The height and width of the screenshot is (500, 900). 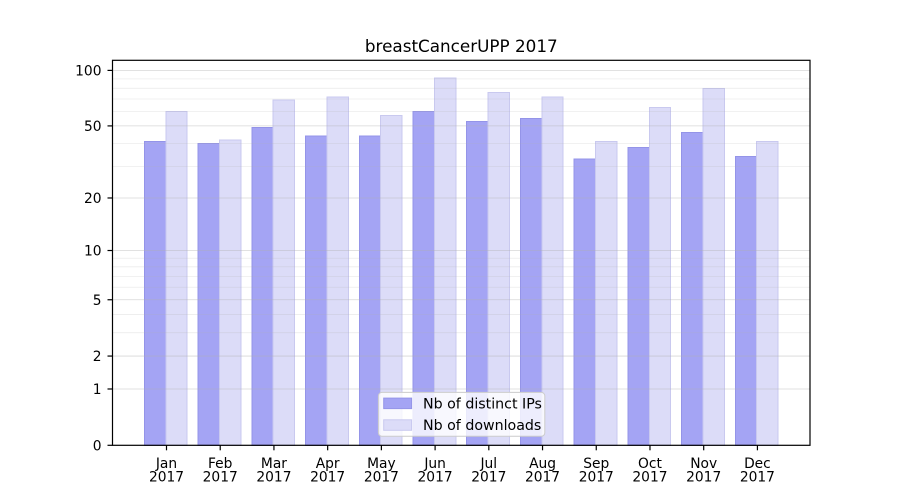 I want to click on y-tick-label: 2, so click(x=97, y=357).